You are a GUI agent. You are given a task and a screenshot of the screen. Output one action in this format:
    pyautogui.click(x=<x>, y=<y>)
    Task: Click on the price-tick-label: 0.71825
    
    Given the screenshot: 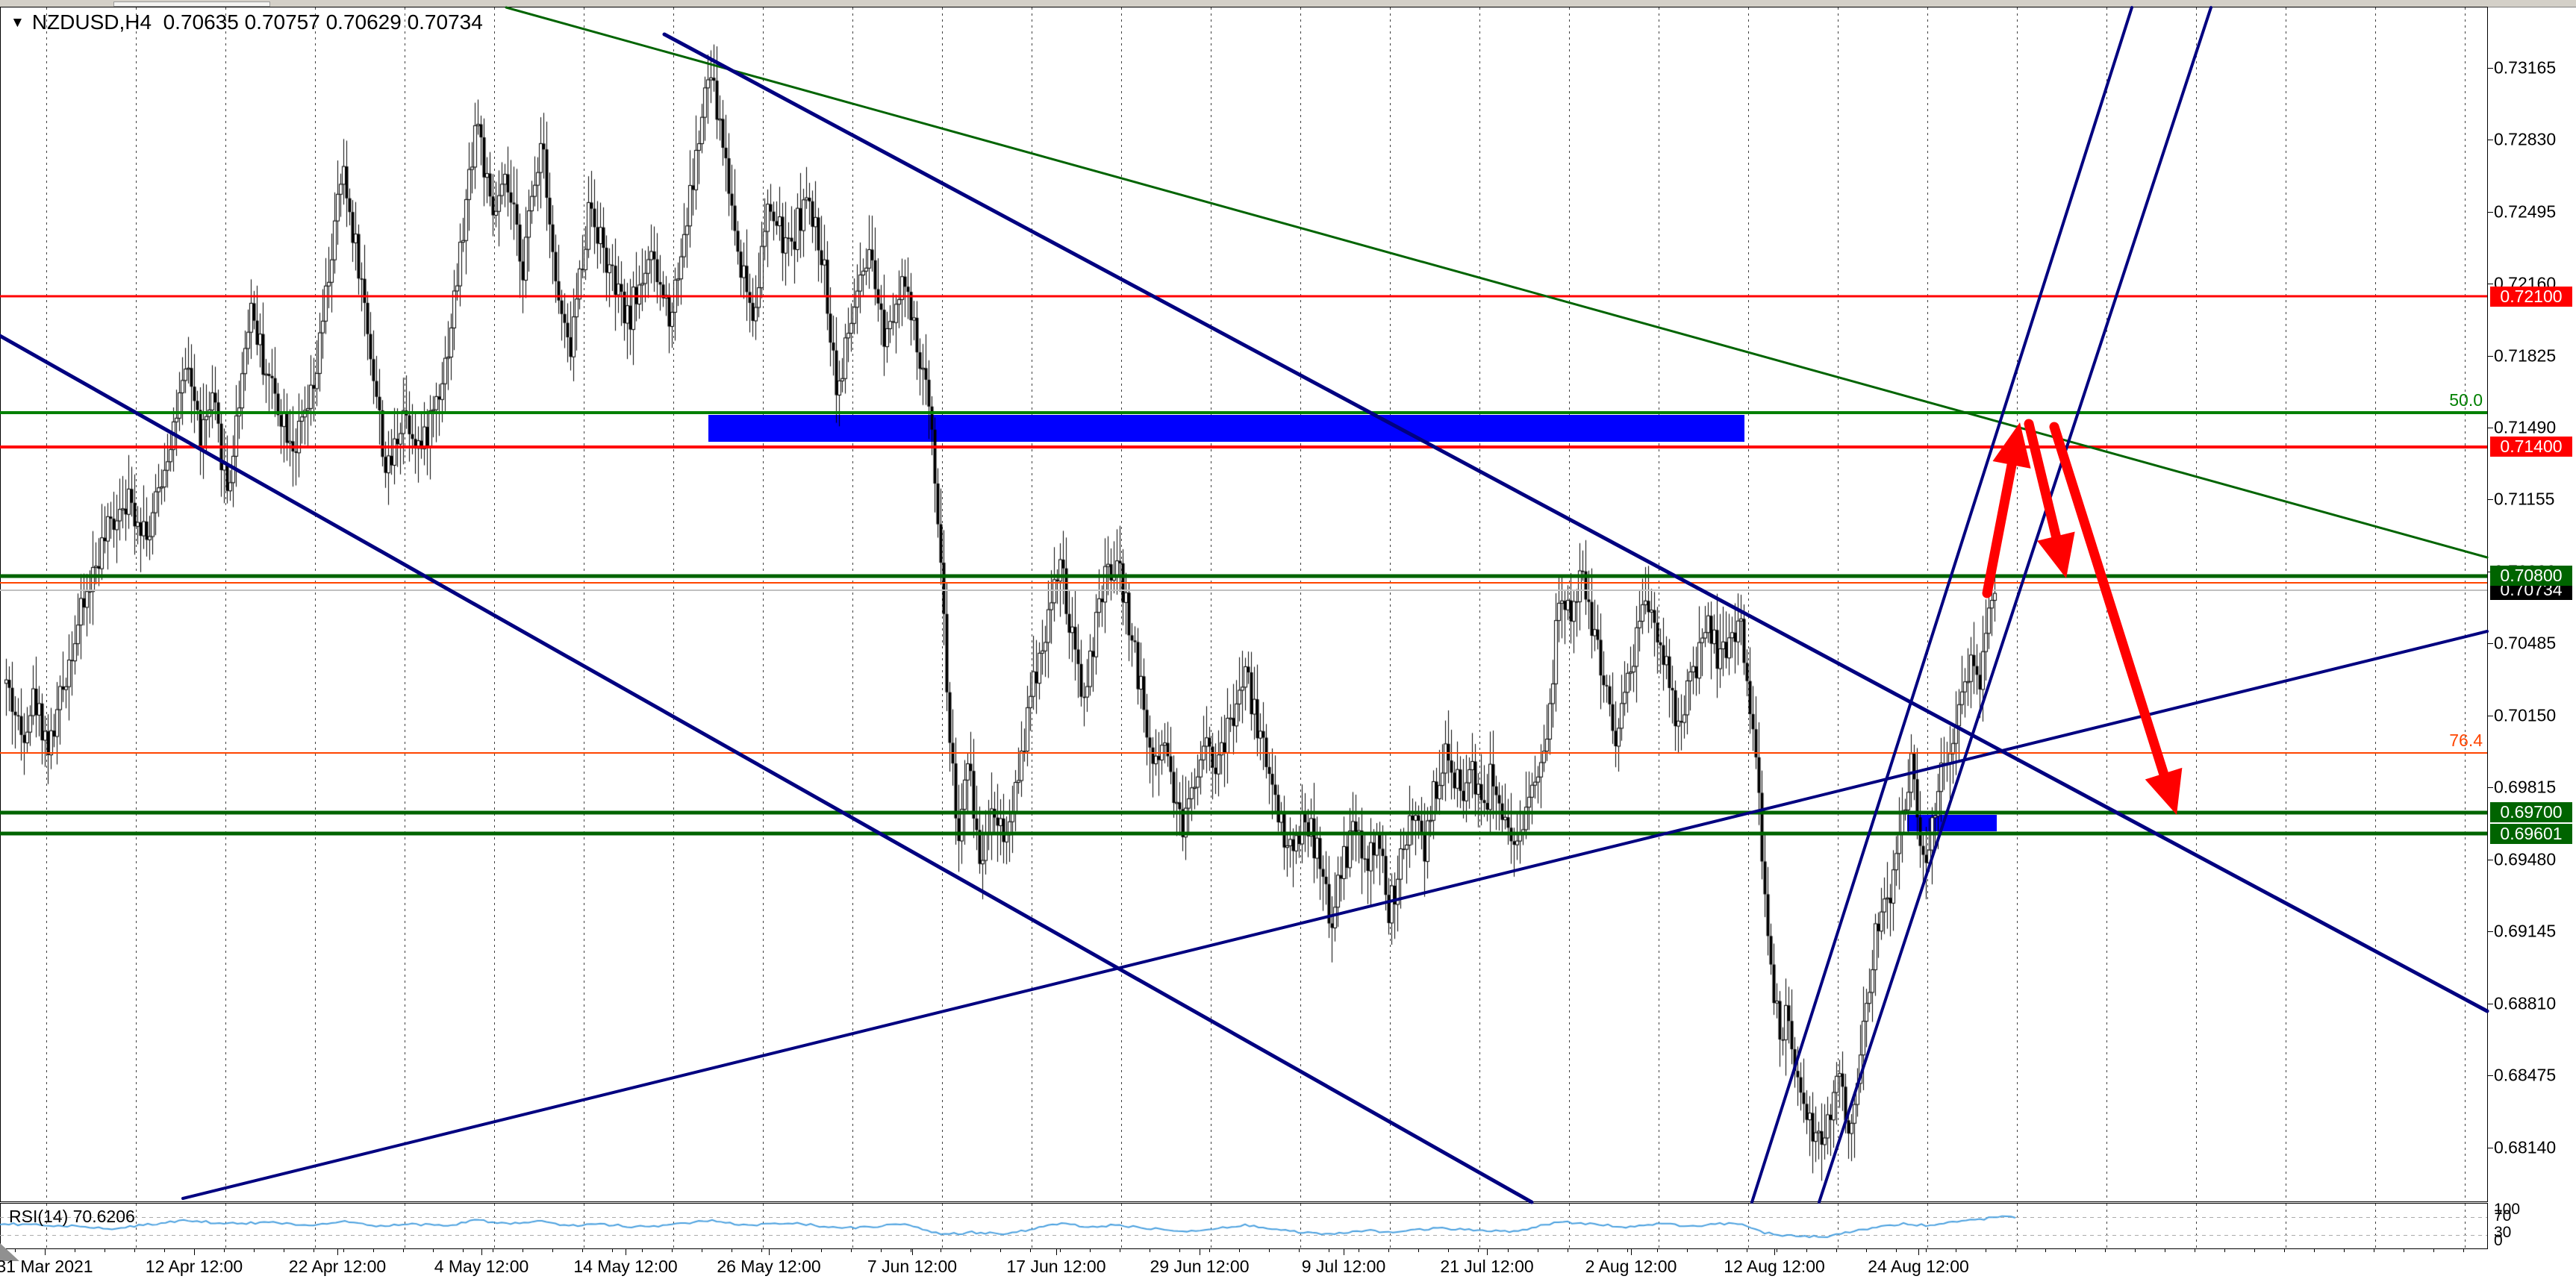 What is the action you would take?
    pyautogui.click(x=2525, y=355)
    